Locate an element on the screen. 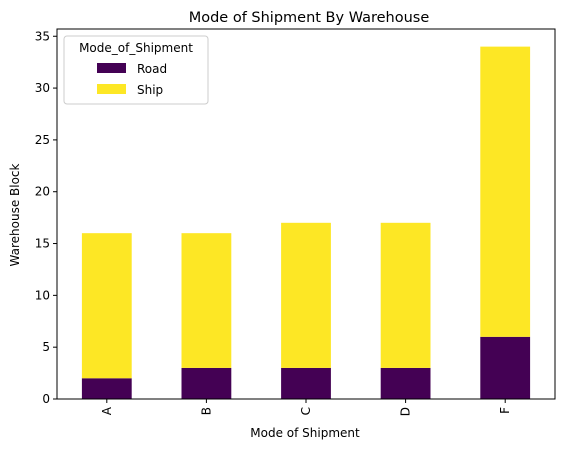 This screenshot has width=563, height=453. bar-road-A is located at coordinates (106, 388).